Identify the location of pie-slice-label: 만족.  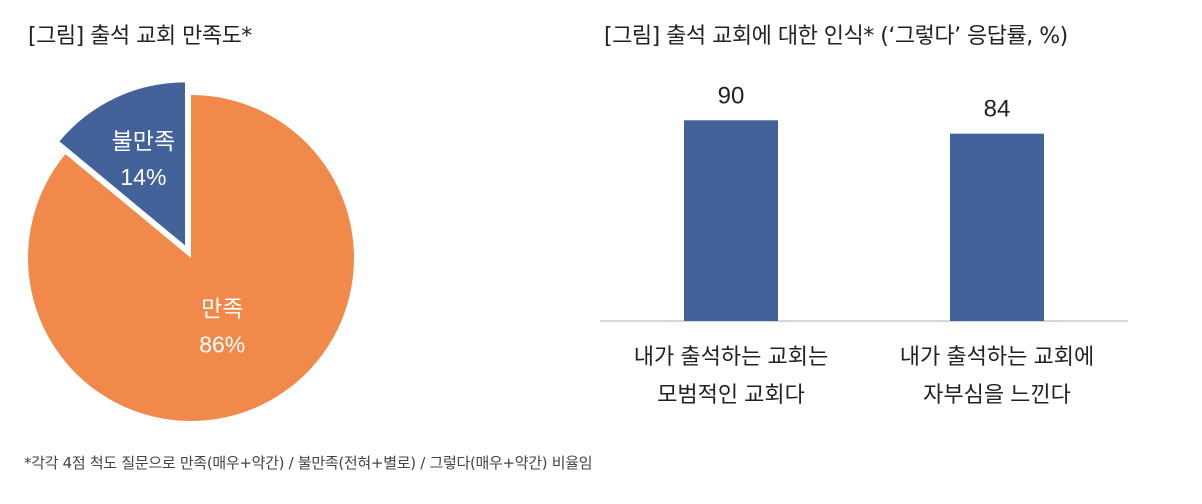
(222, 308).